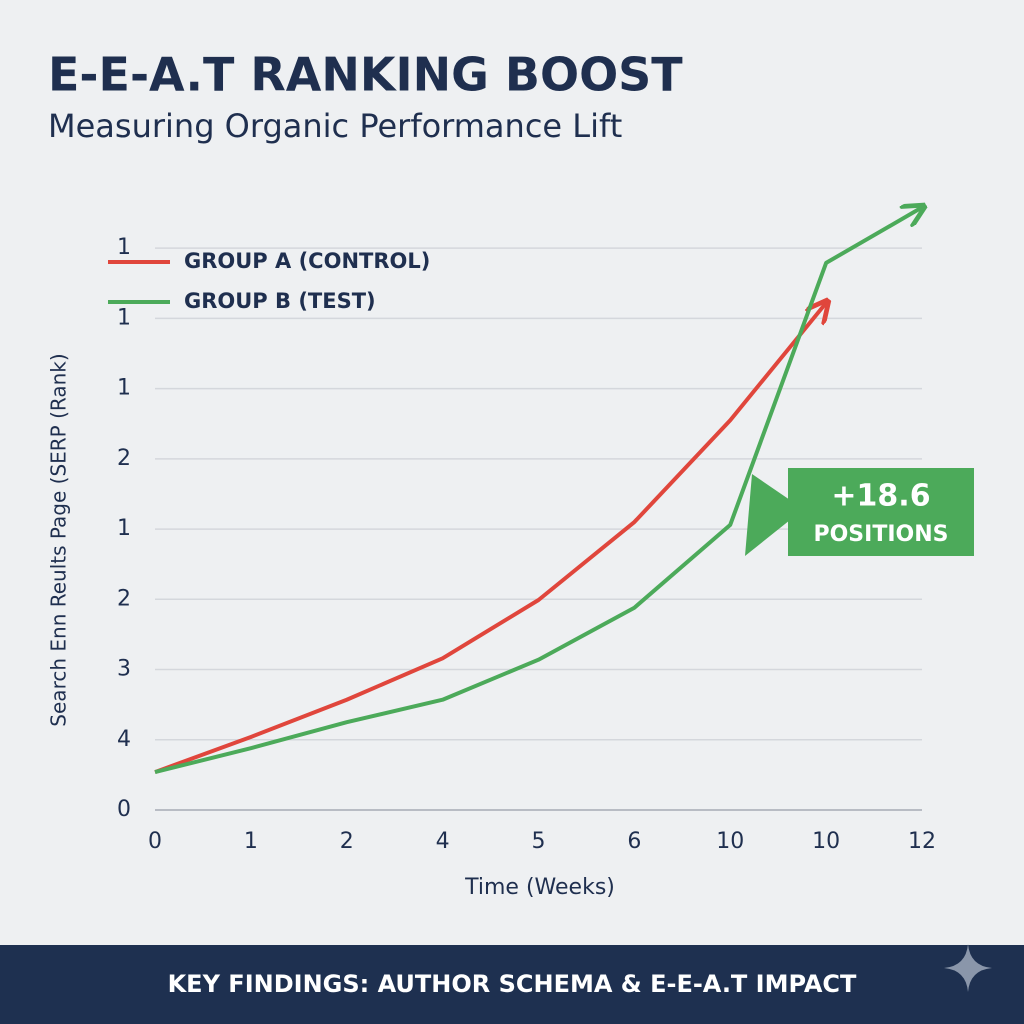 Image resolution: width=1024 pixels, height=1024 pixels. Describe the element at coordinates (880, 534) in the screenshot. I see `annotation-text: POSITIONS` at that location.